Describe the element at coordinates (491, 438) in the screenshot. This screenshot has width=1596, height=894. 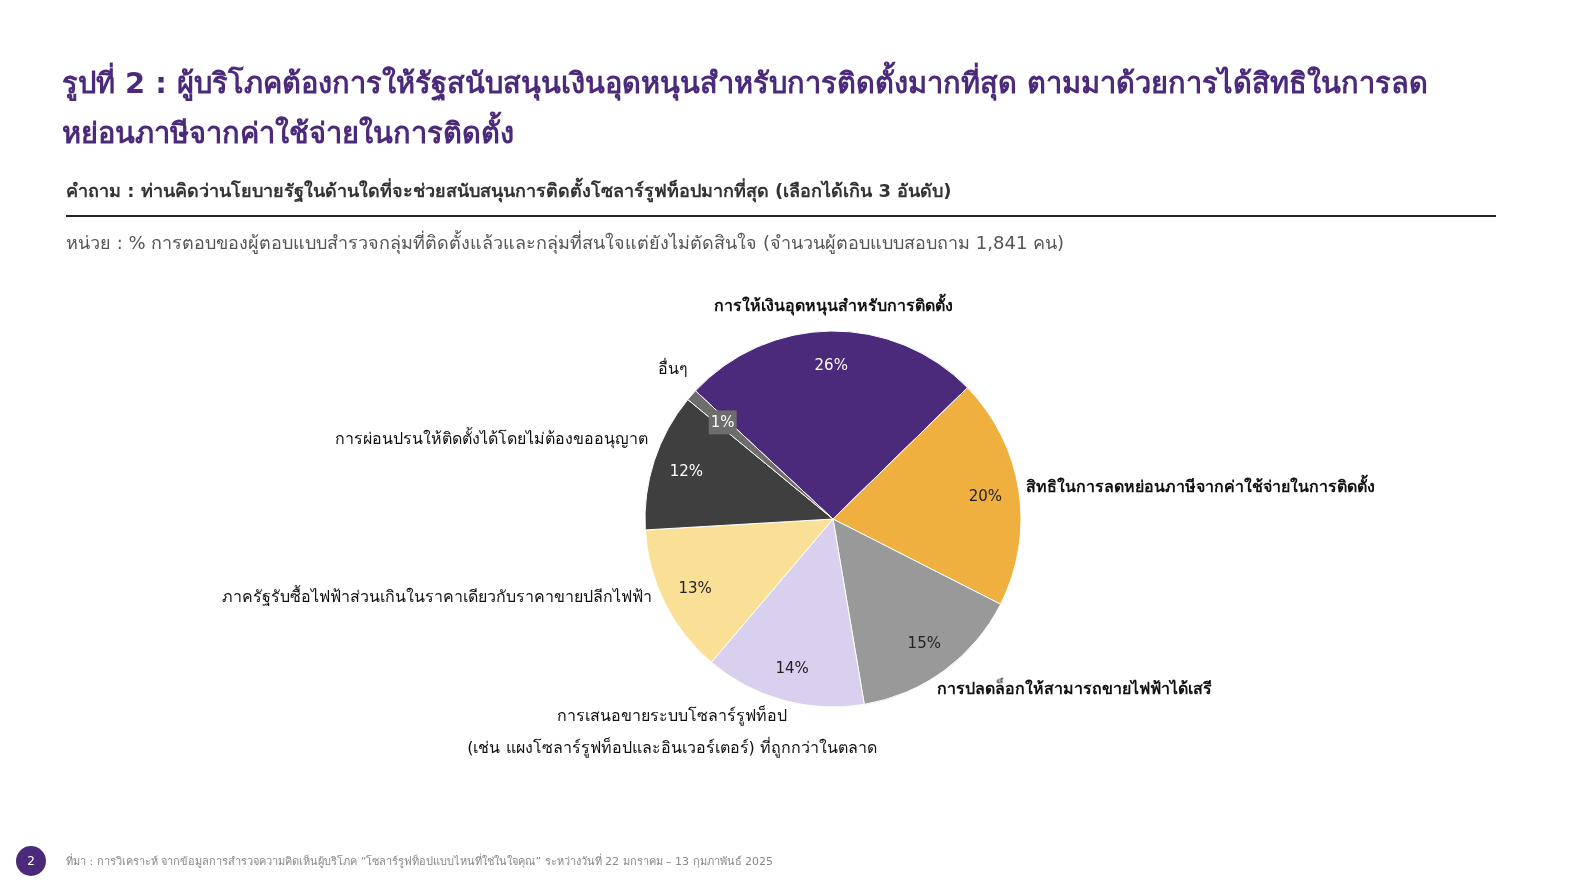
I see `slice-label: การผ่อนปรนให้ติดตั้งได้โดยไม่ต้องขออนุญาต` at that location.